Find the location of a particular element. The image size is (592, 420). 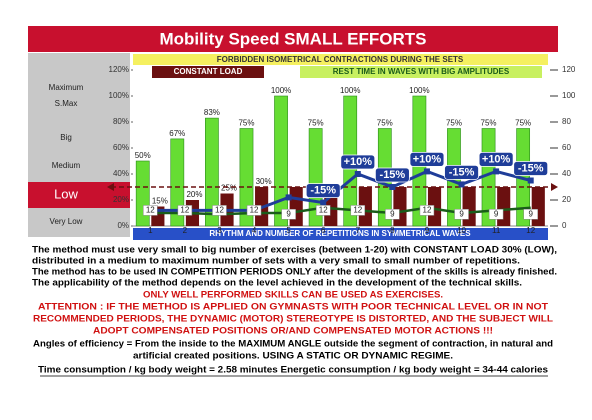

x-tick-label: 2 is located at coordinates (185, 230).